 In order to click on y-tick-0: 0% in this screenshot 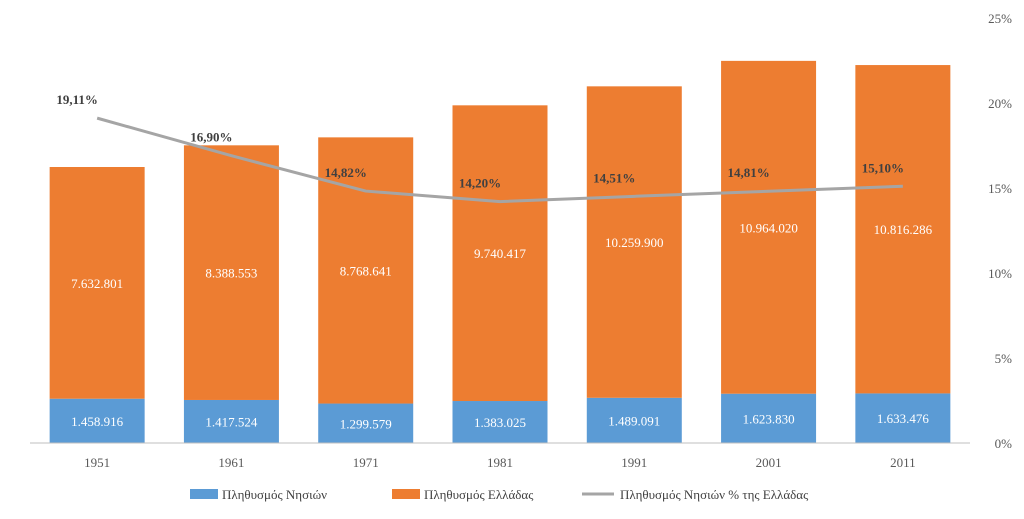, I will do `click(1004, 443)`.